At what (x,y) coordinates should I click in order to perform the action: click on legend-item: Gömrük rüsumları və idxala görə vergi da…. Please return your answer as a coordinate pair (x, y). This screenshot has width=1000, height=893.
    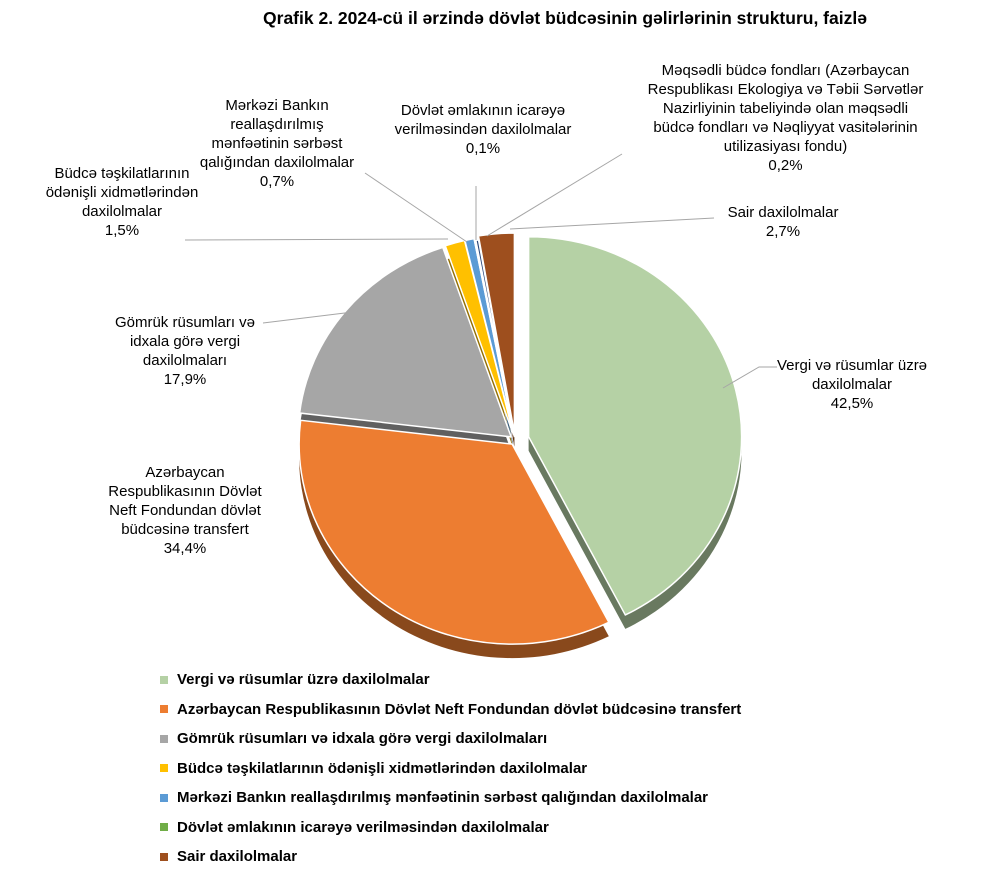
    Looking at the image, I should click on (450, 739).